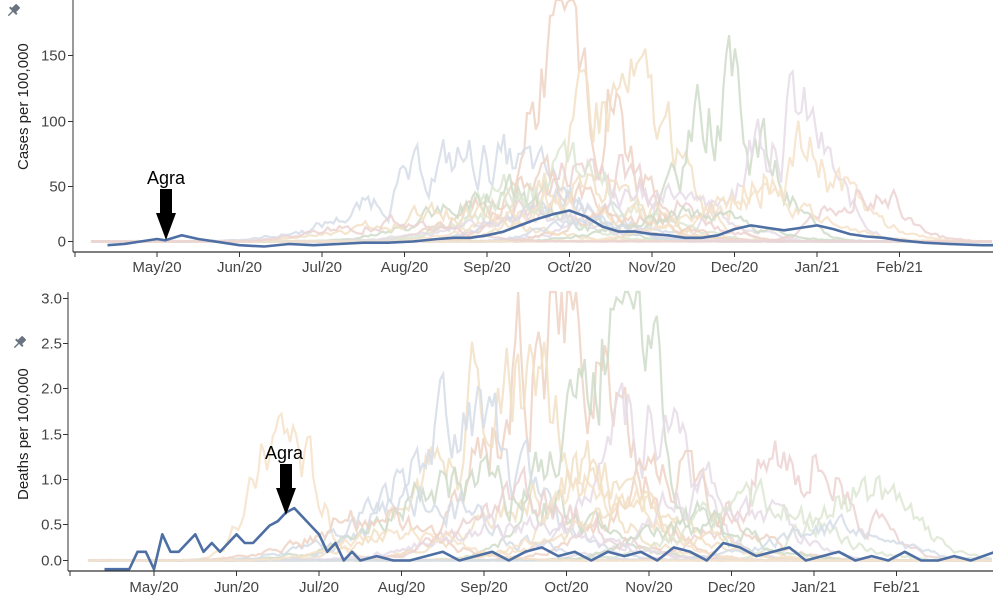 This screenshot has width=993, height=600. I want to click on agra-deaths-line, so click(548, 538).